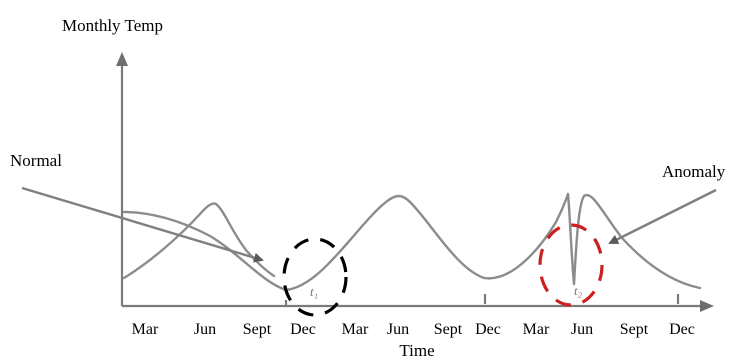 The image size is (745, 361). I want to click on anomaly-highlight-circle, so click(571, 265).